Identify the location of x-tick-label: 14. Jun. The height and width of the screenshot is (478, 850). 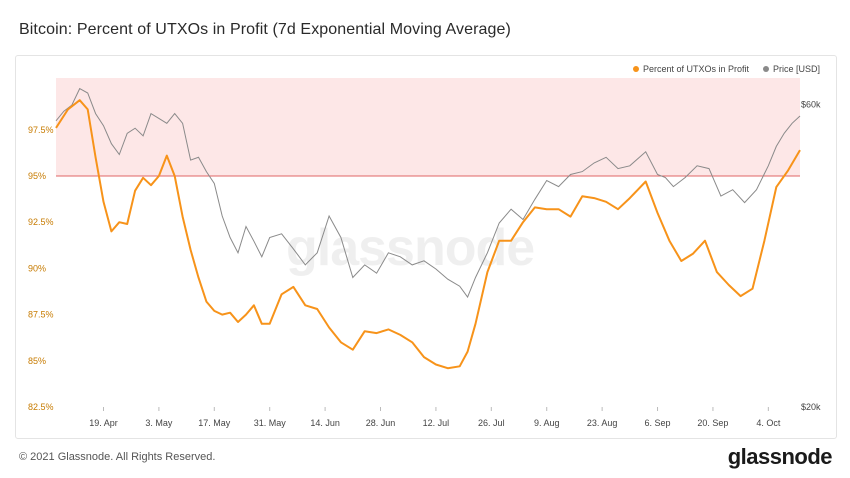
(325, 423).